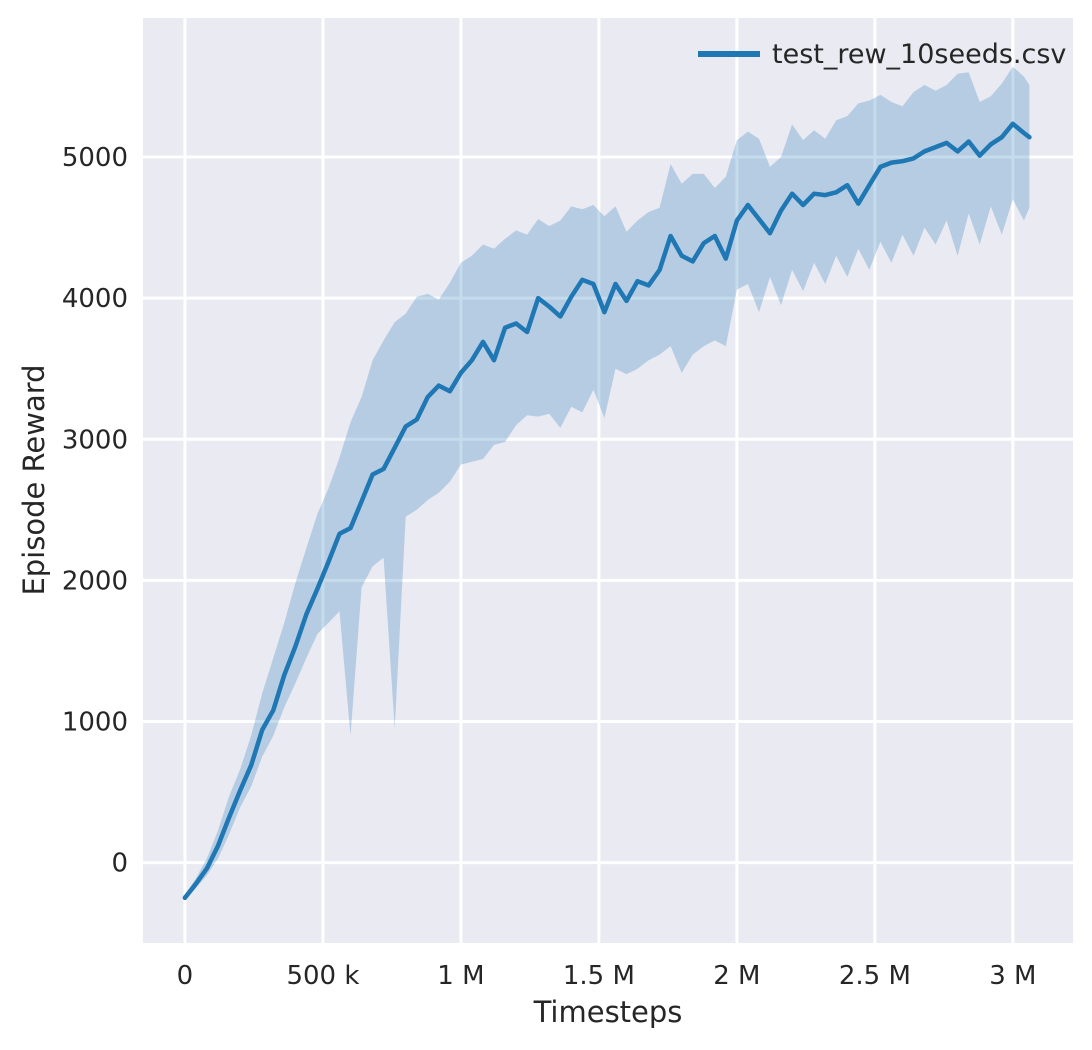 The width and height of the screenshot is (1092, 1050). I want to click on x-tick-label: 2 M, so click(736, 976).